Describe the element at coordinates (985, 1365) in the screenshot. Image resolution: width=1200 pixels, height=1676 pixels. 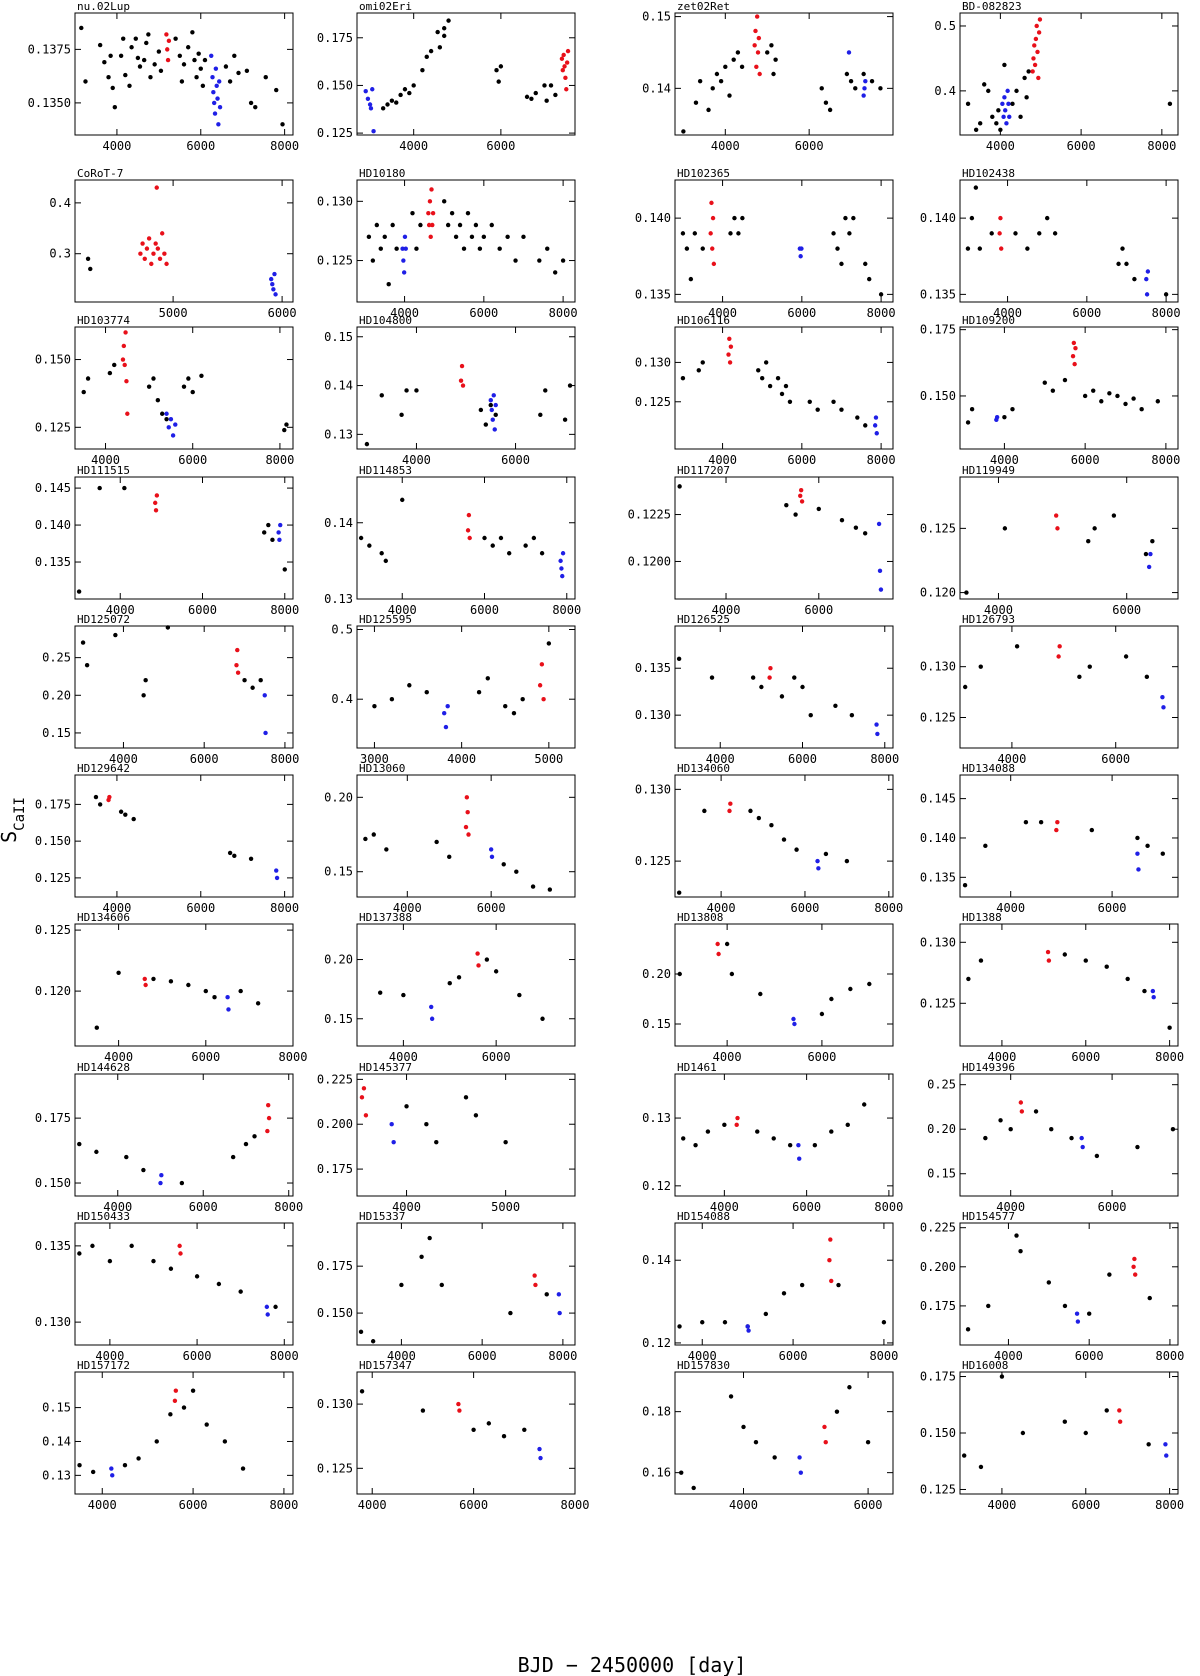
I see `panel-title: HD16008` at that location.